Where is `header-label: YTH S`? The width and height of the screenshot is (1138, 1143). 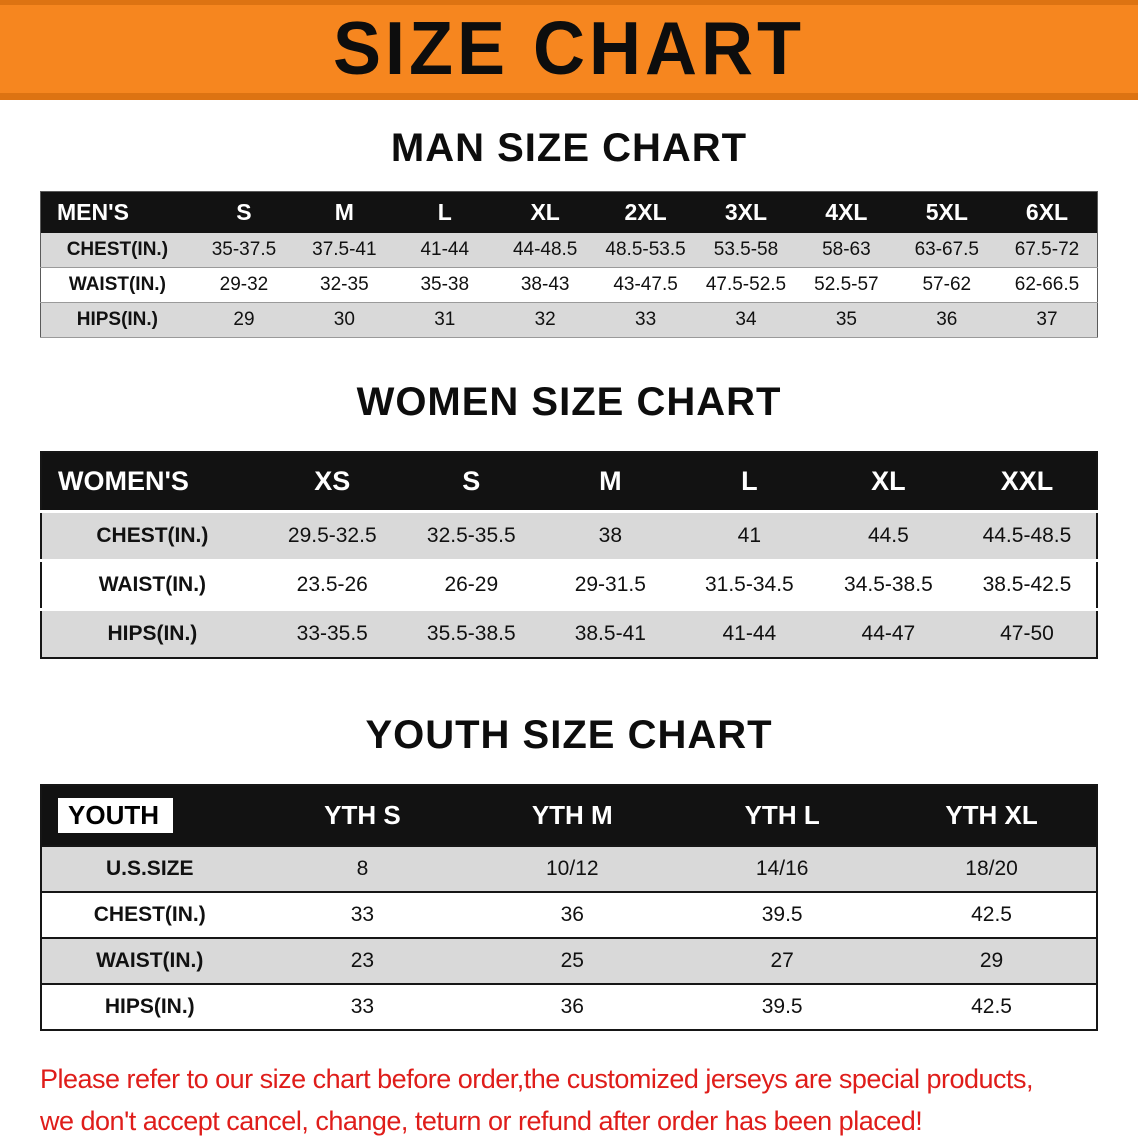 header-label: YTH S is located at coordinates (362, 815).